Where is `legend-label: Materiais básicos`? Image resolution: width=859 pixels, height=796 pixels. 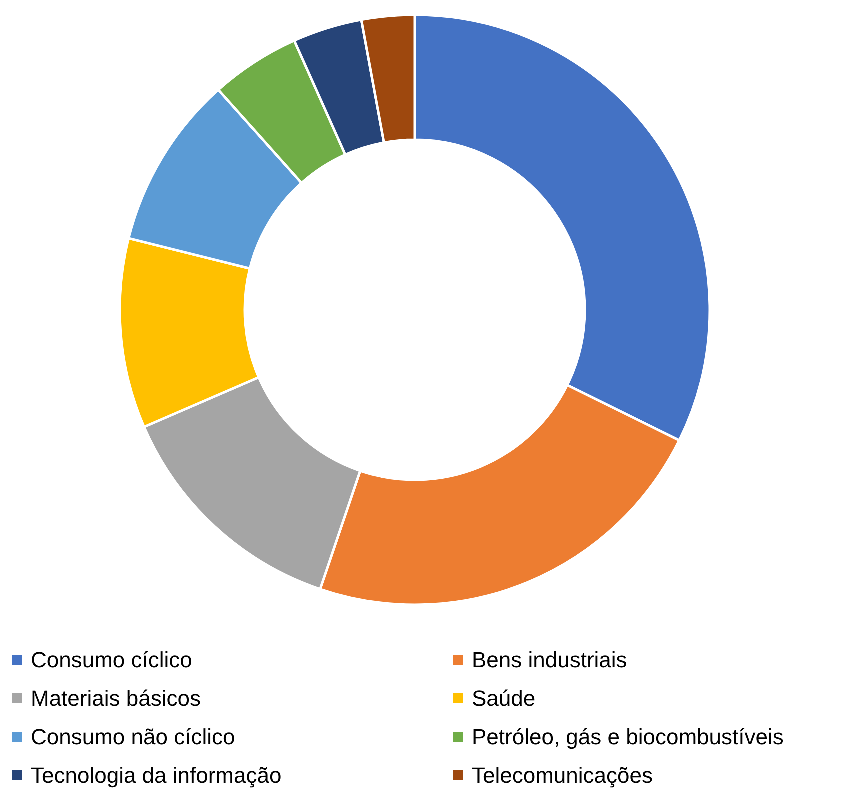 legend-label: Materiais básicos is located at coordinates (116, 698).